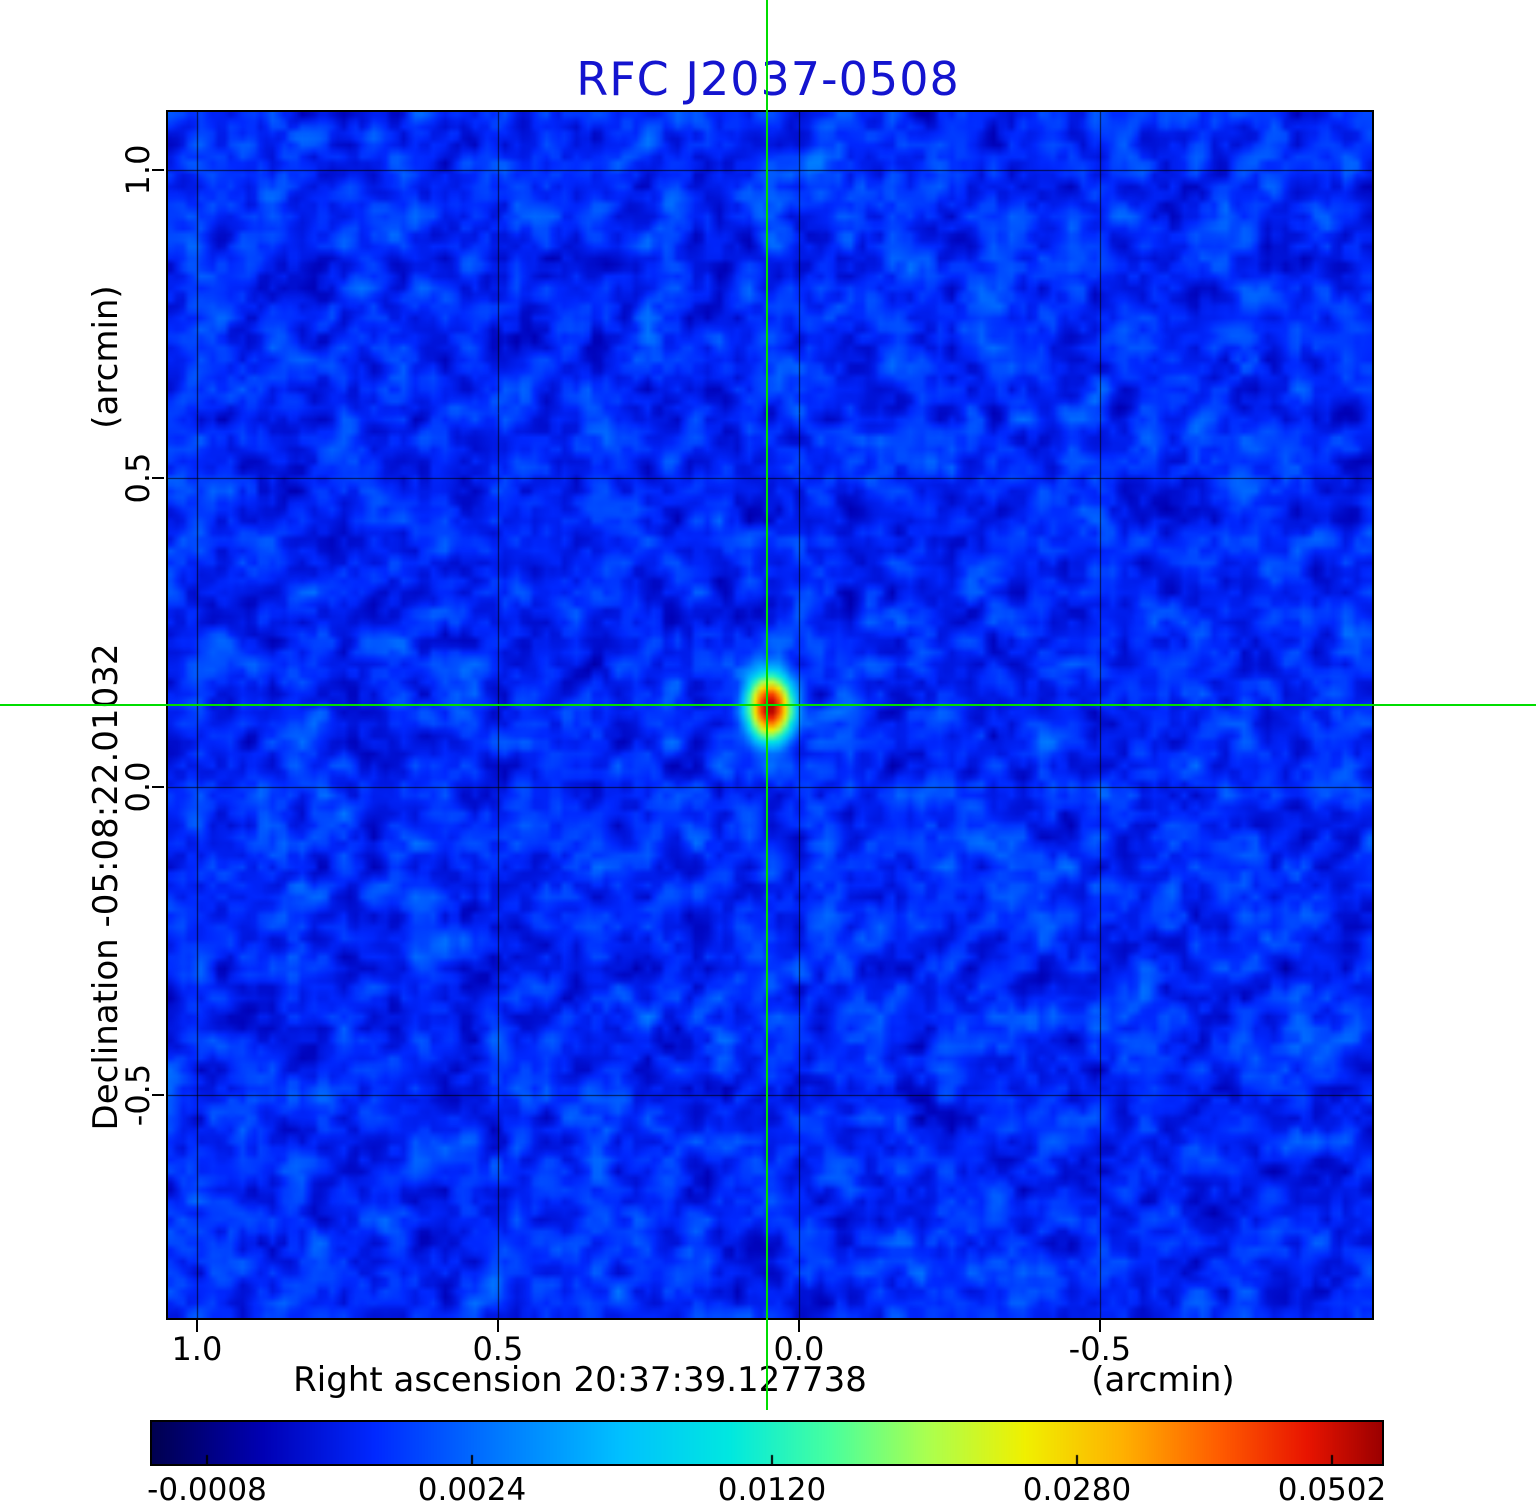 Image resolution: width=1536 pixels, height=1511 pixels. I want to click on x-axis-unit-label: (arcmin), so click(1163, 1380).